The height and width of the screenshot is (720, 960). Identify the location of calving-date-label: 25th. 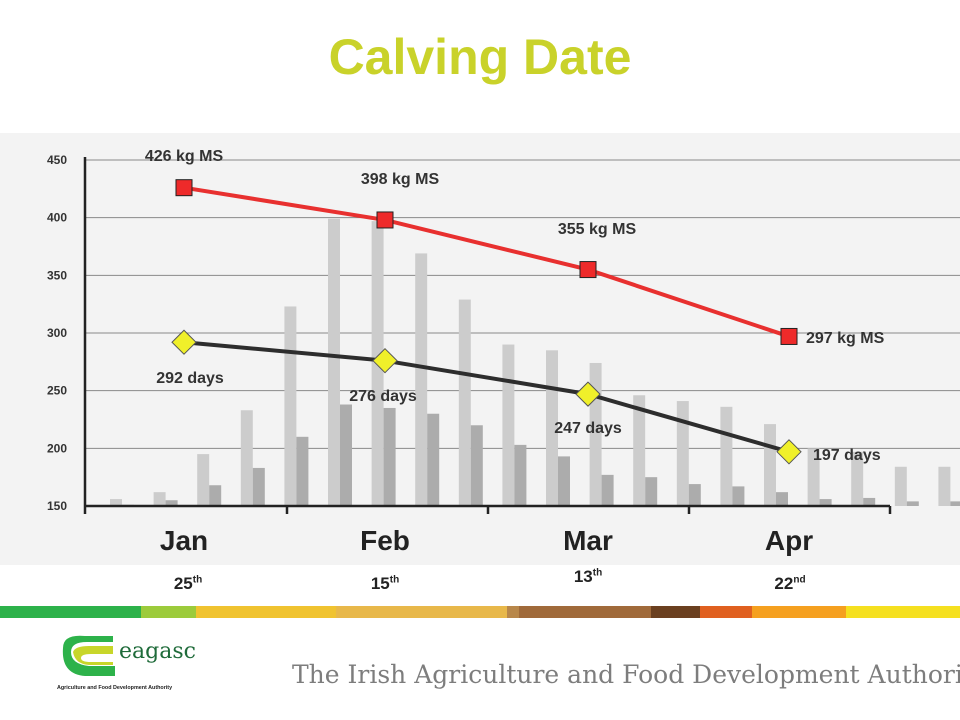
(188, 584).